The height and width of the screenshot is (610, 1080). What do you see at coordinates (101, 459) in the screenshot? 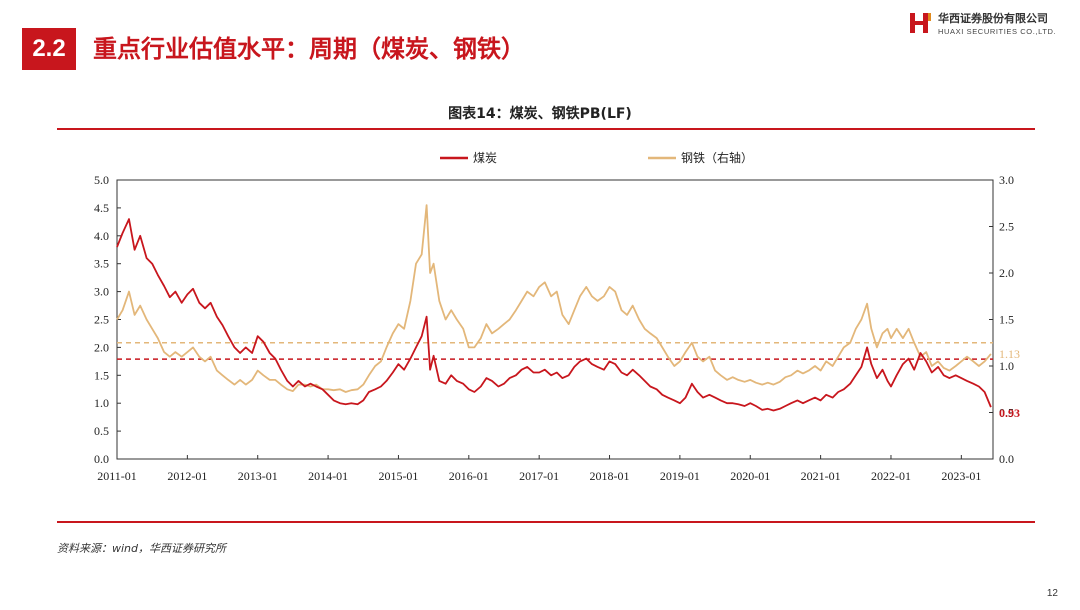
I see `y-left-tick-label: 0.0` at bounding box center [101, 459].